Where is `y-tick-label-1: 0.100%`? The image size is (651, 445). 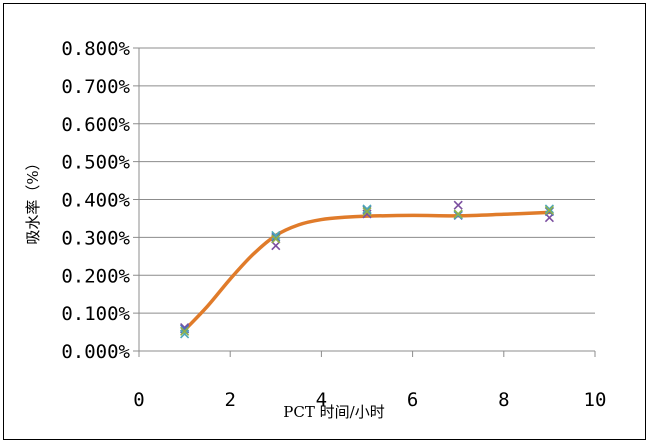
y-tick-label-1: 0.100% is located at coordinates (95, 314).